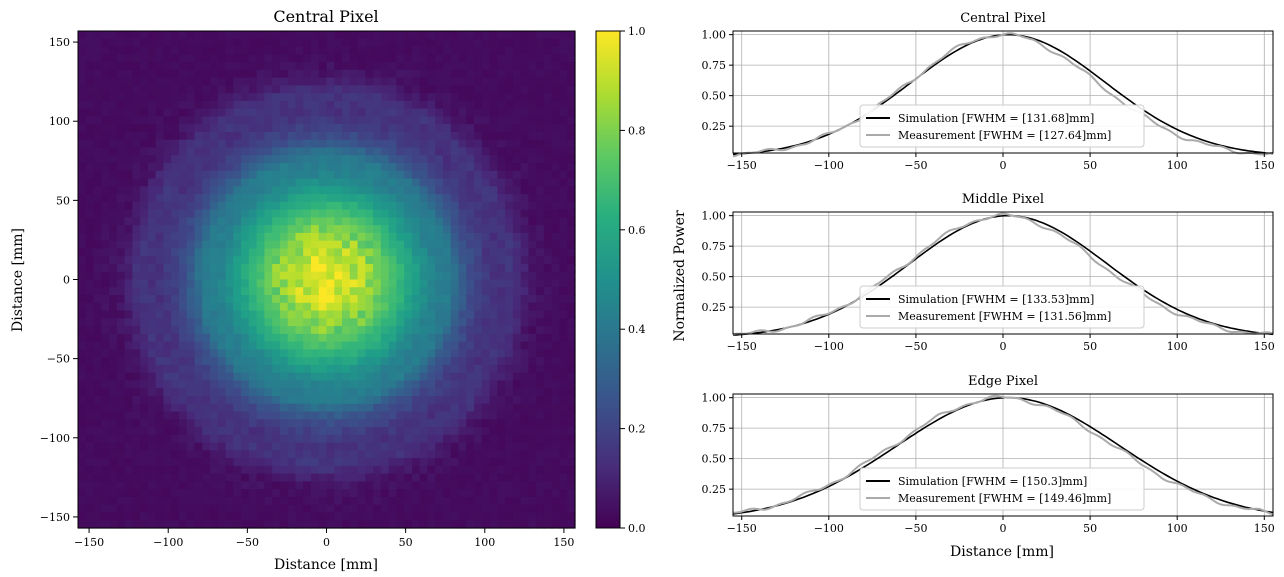 The height and width of the screenshot is (577, 1284). I want to click on shared-ylabel: Normalized Power, so click(680, 276).